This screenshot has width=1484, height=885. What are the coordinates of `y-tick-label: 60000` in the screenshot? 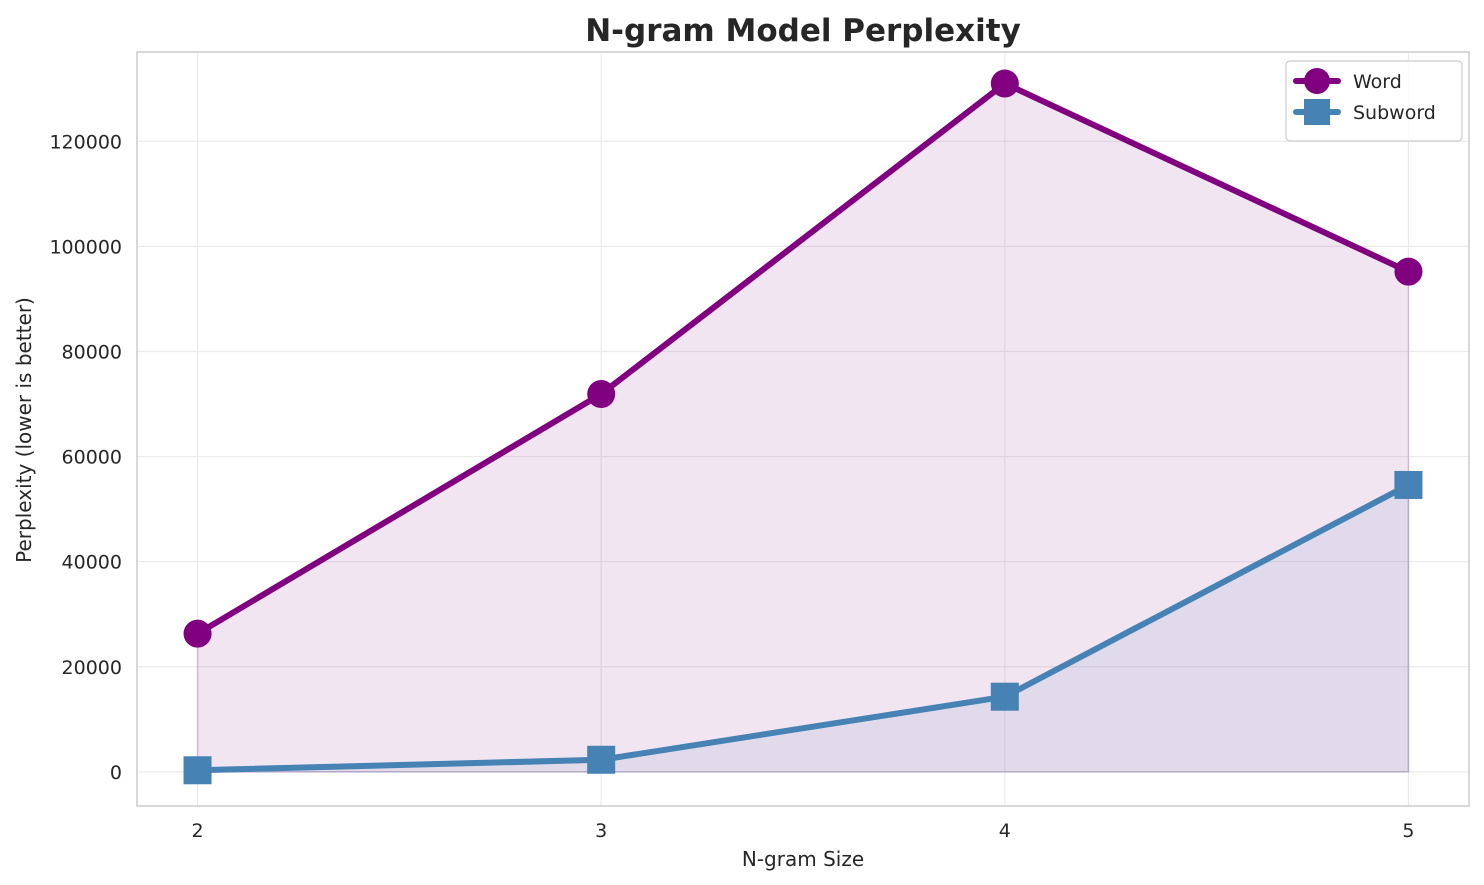 It's located at (92, 458).